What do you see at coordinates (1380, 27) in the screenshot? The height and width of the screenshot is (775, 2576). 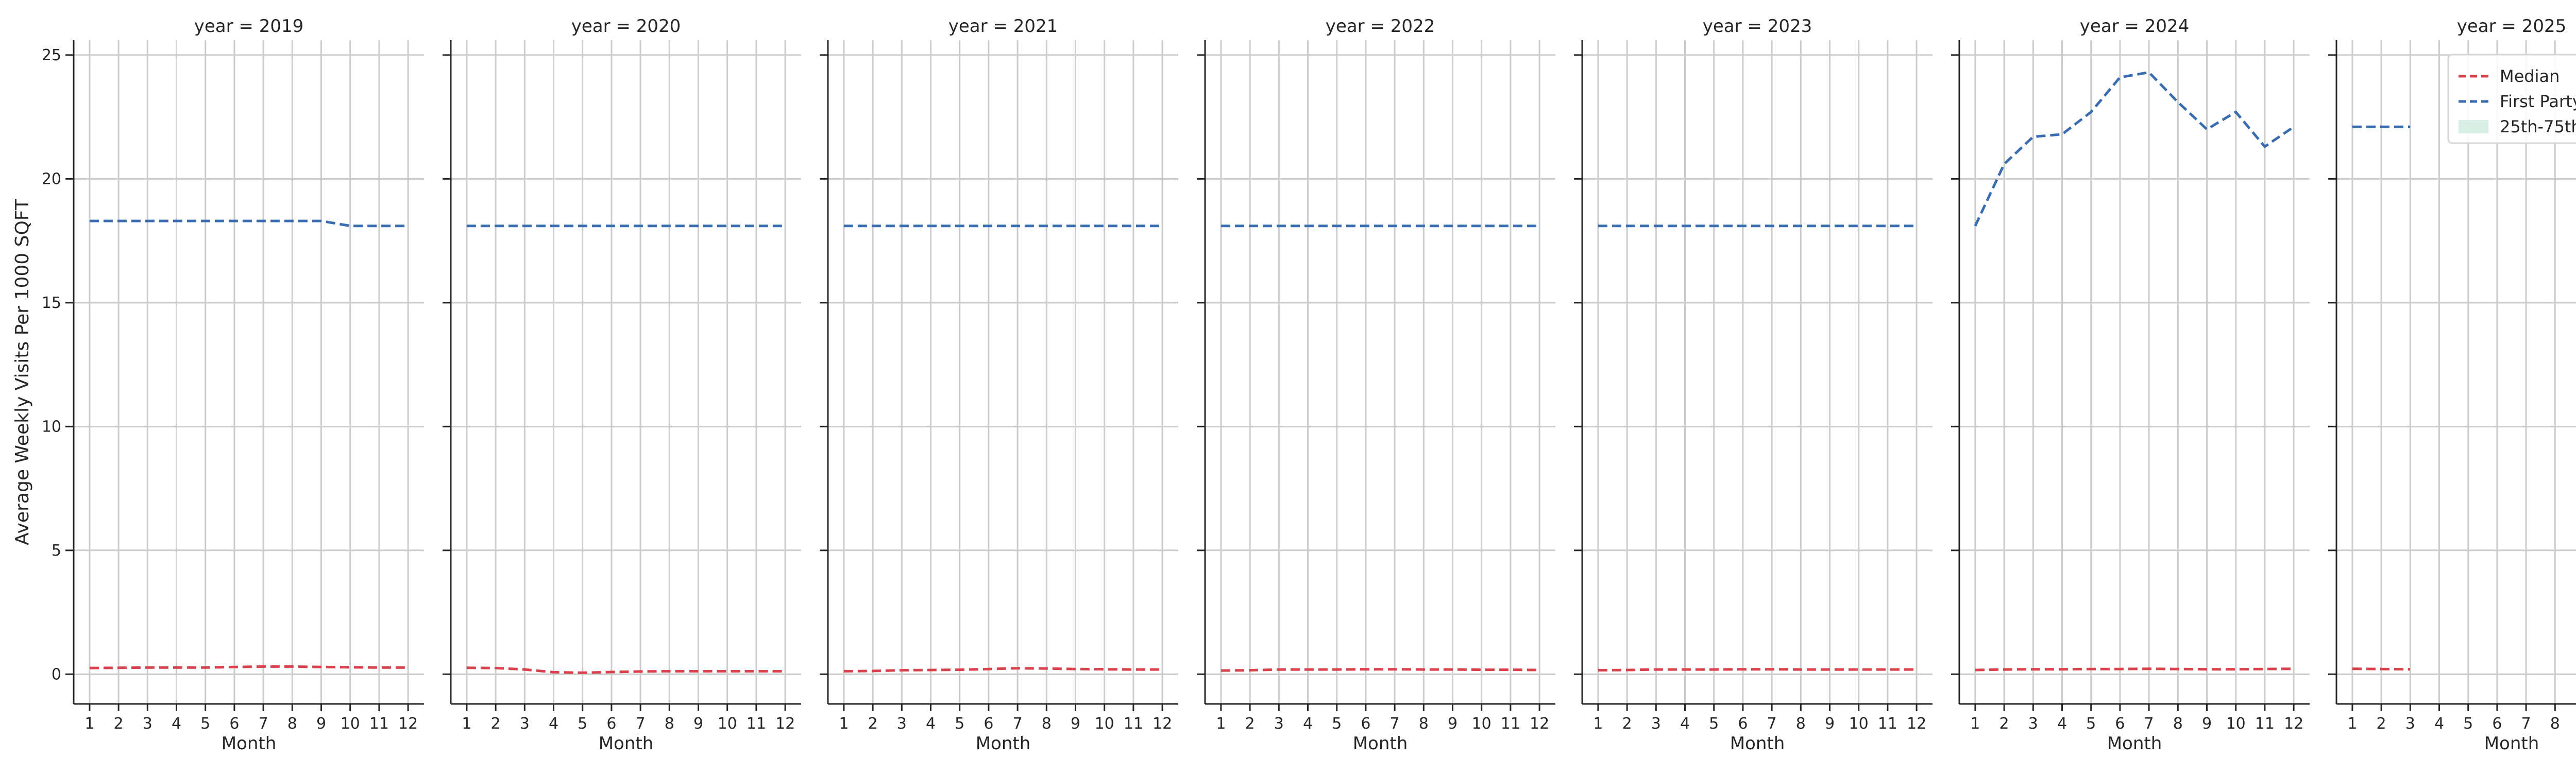 I see `facet-title: year = 2022` at bounding box center [1380, 27].